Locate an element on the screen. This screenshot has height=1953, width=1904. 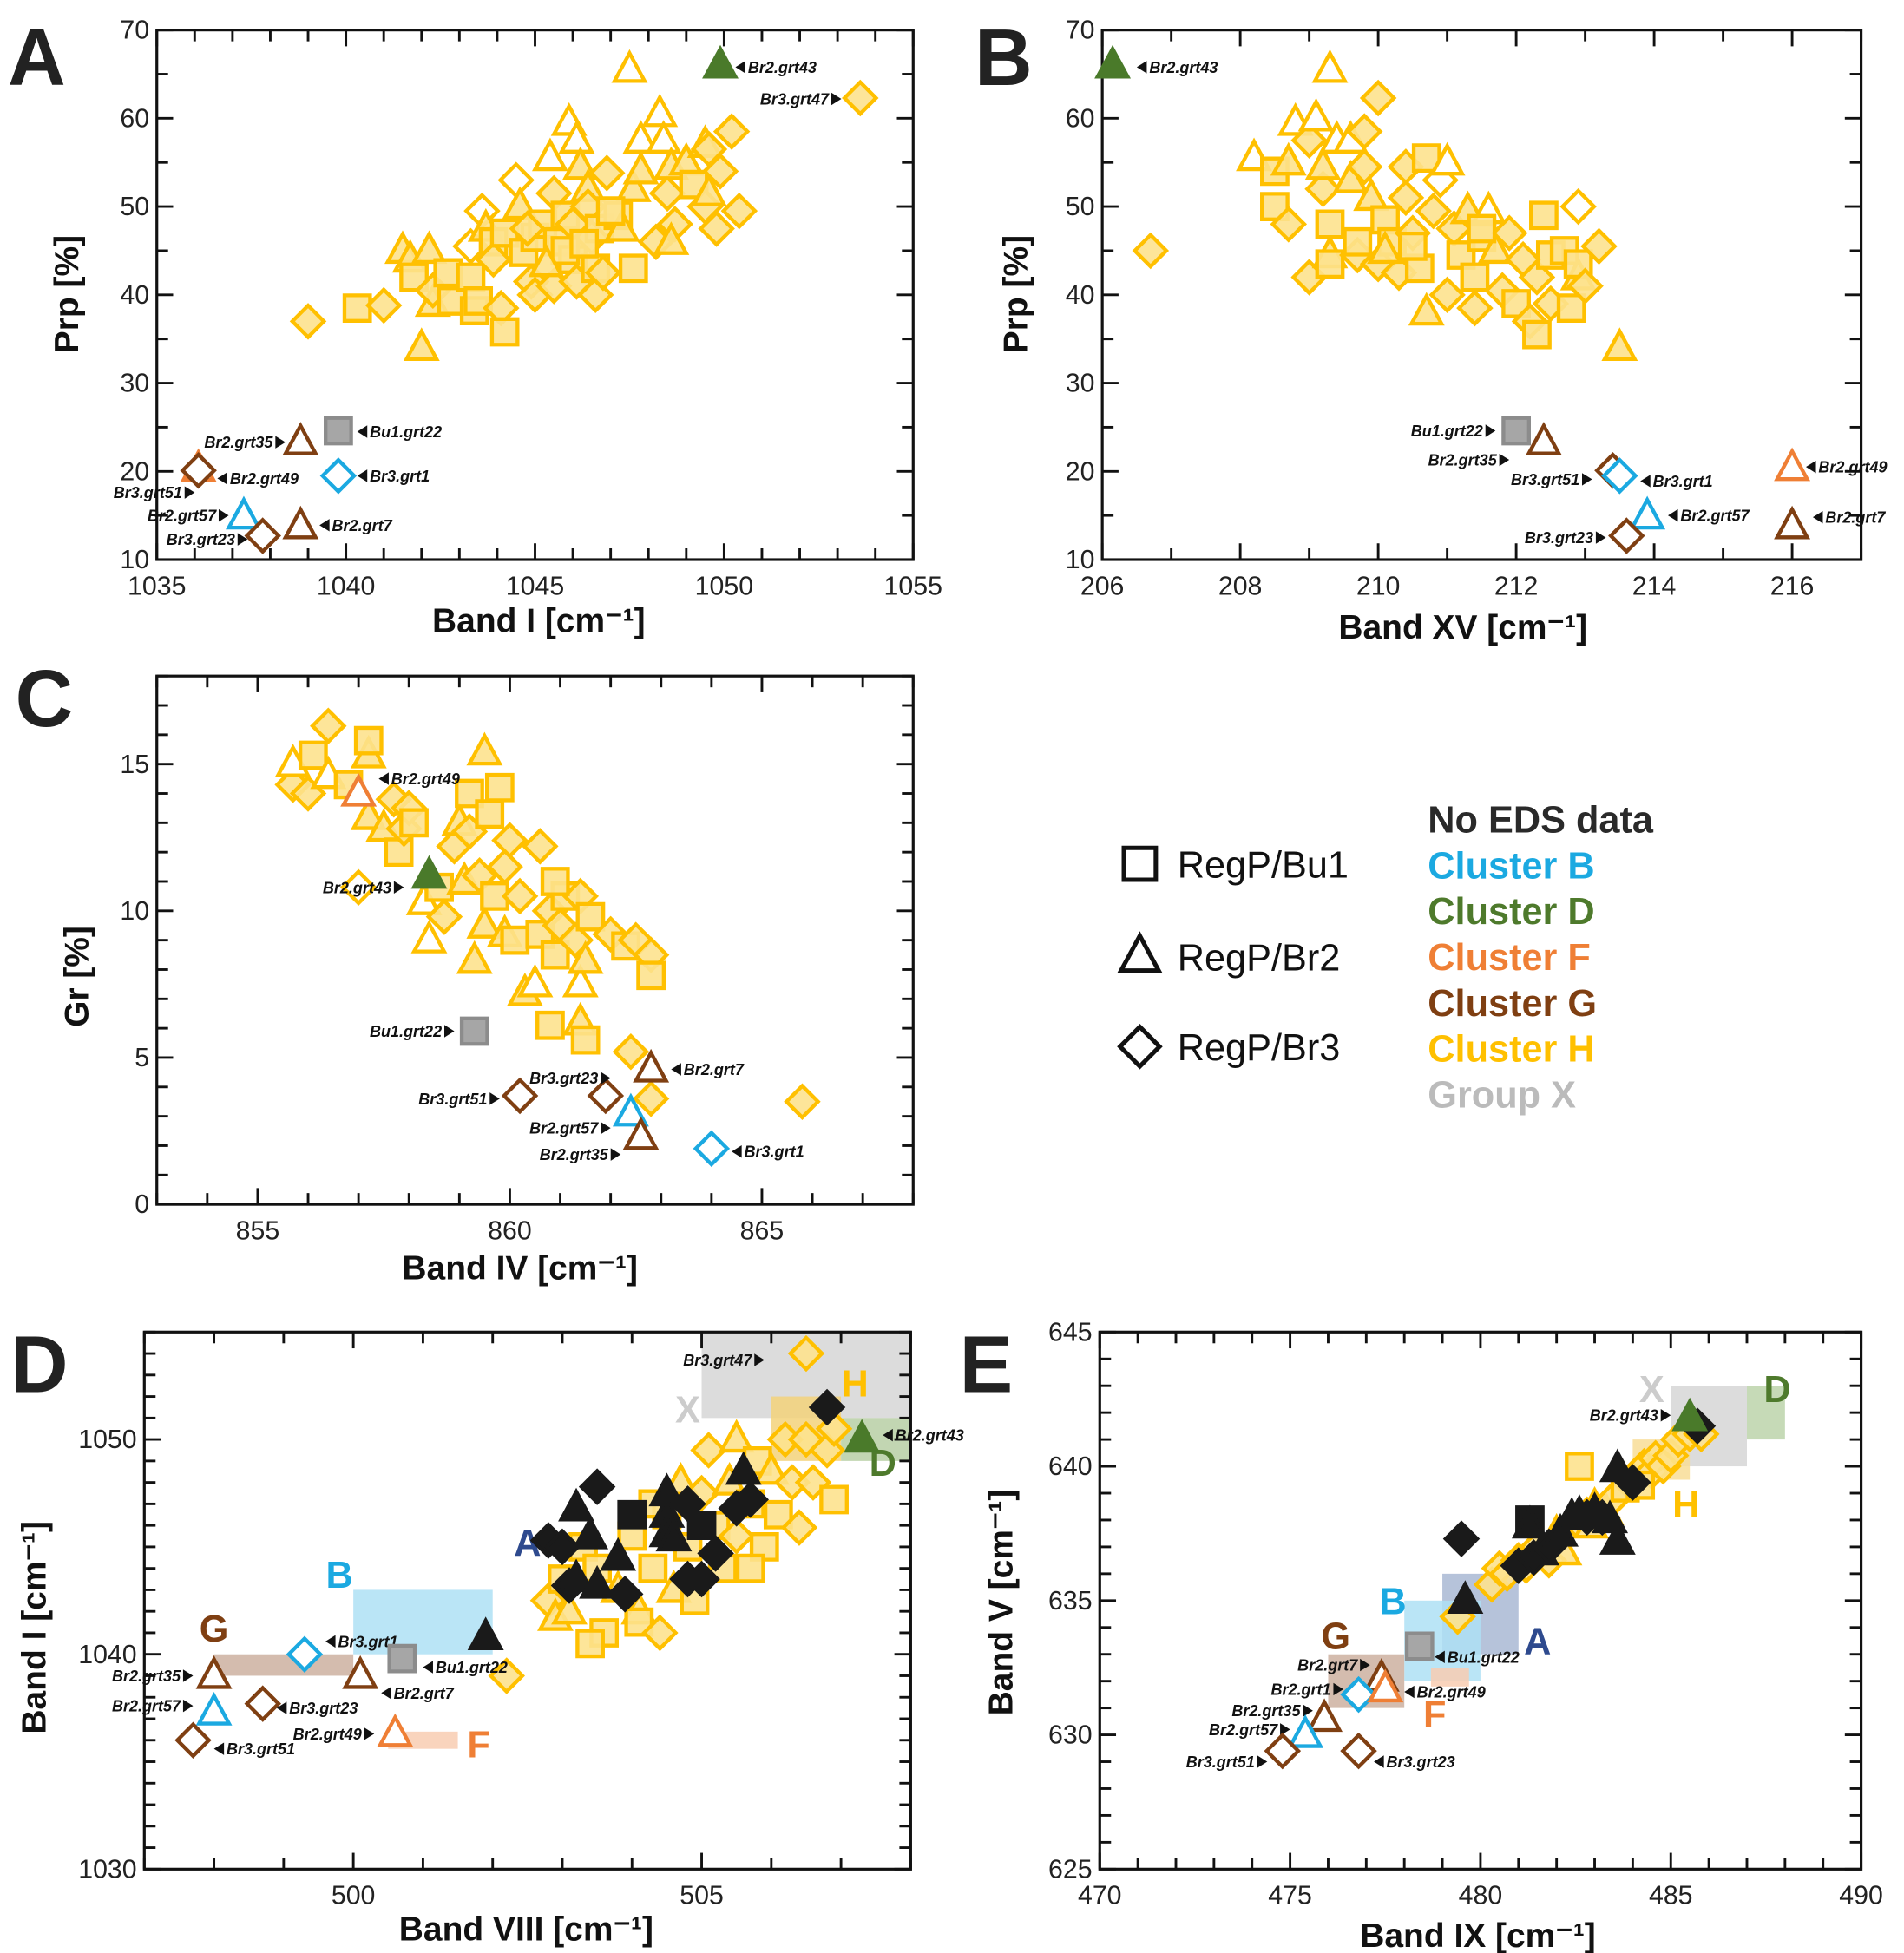
cluster-region-g is located at coordinates (283, 1665).